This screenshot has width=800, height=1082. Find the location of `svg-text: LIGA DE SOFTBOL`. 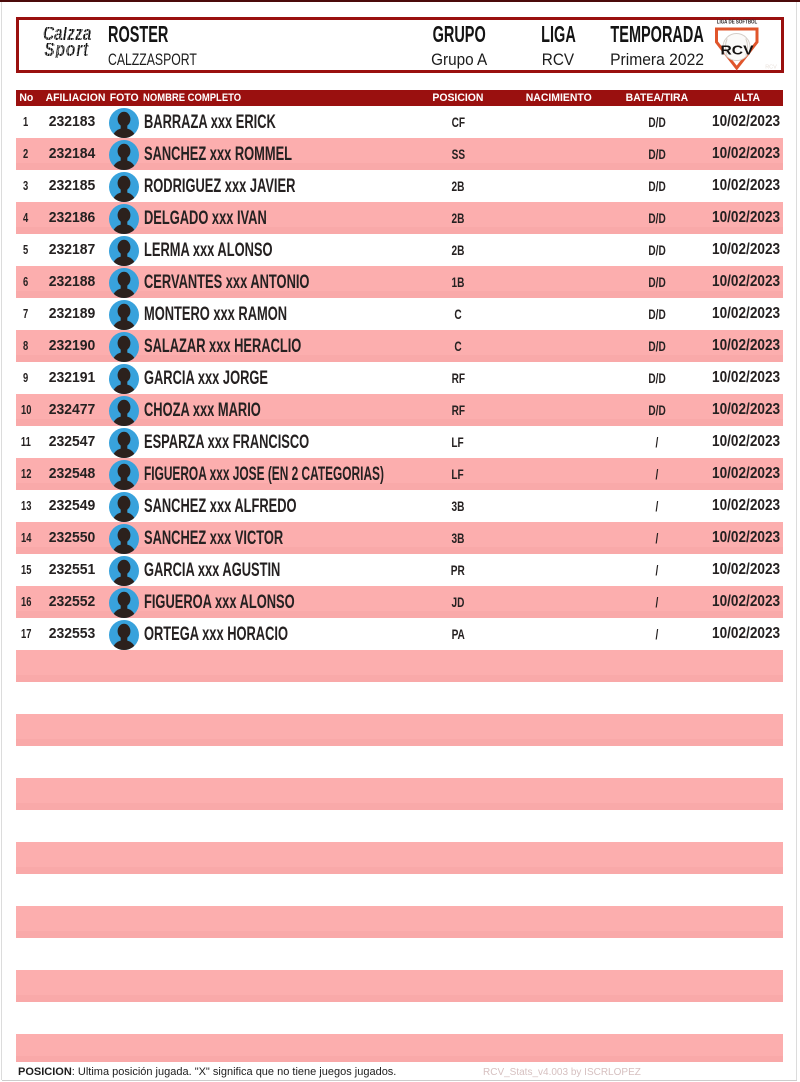

svg-text: LIGA DE SOFTBOL is located at coordinates (737, 22).